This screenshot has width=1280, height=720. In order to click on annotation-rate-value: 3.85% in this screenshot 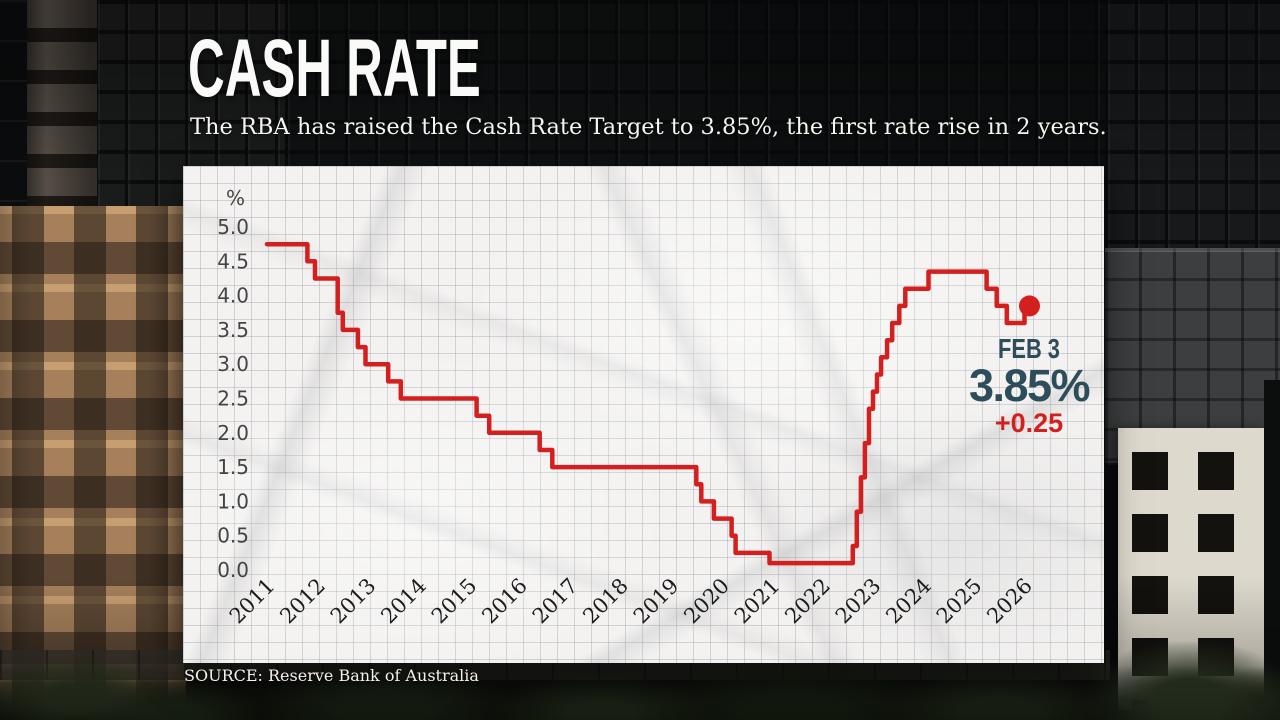, I will do `click(1029, 385)`.